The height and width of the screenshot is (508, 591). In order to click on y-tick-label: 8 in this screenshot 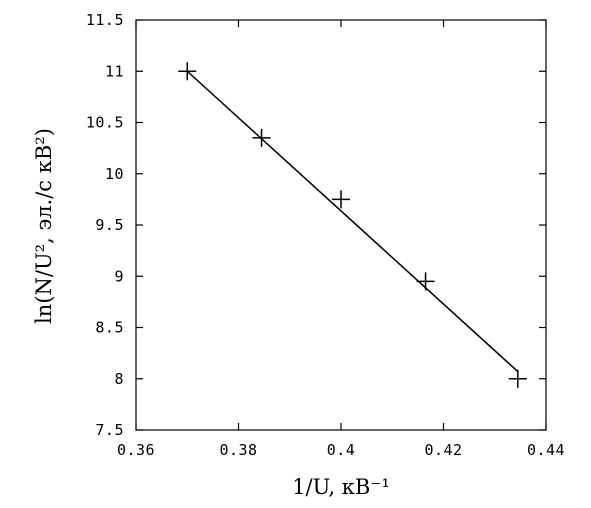, I will do `click(119, 379)`.